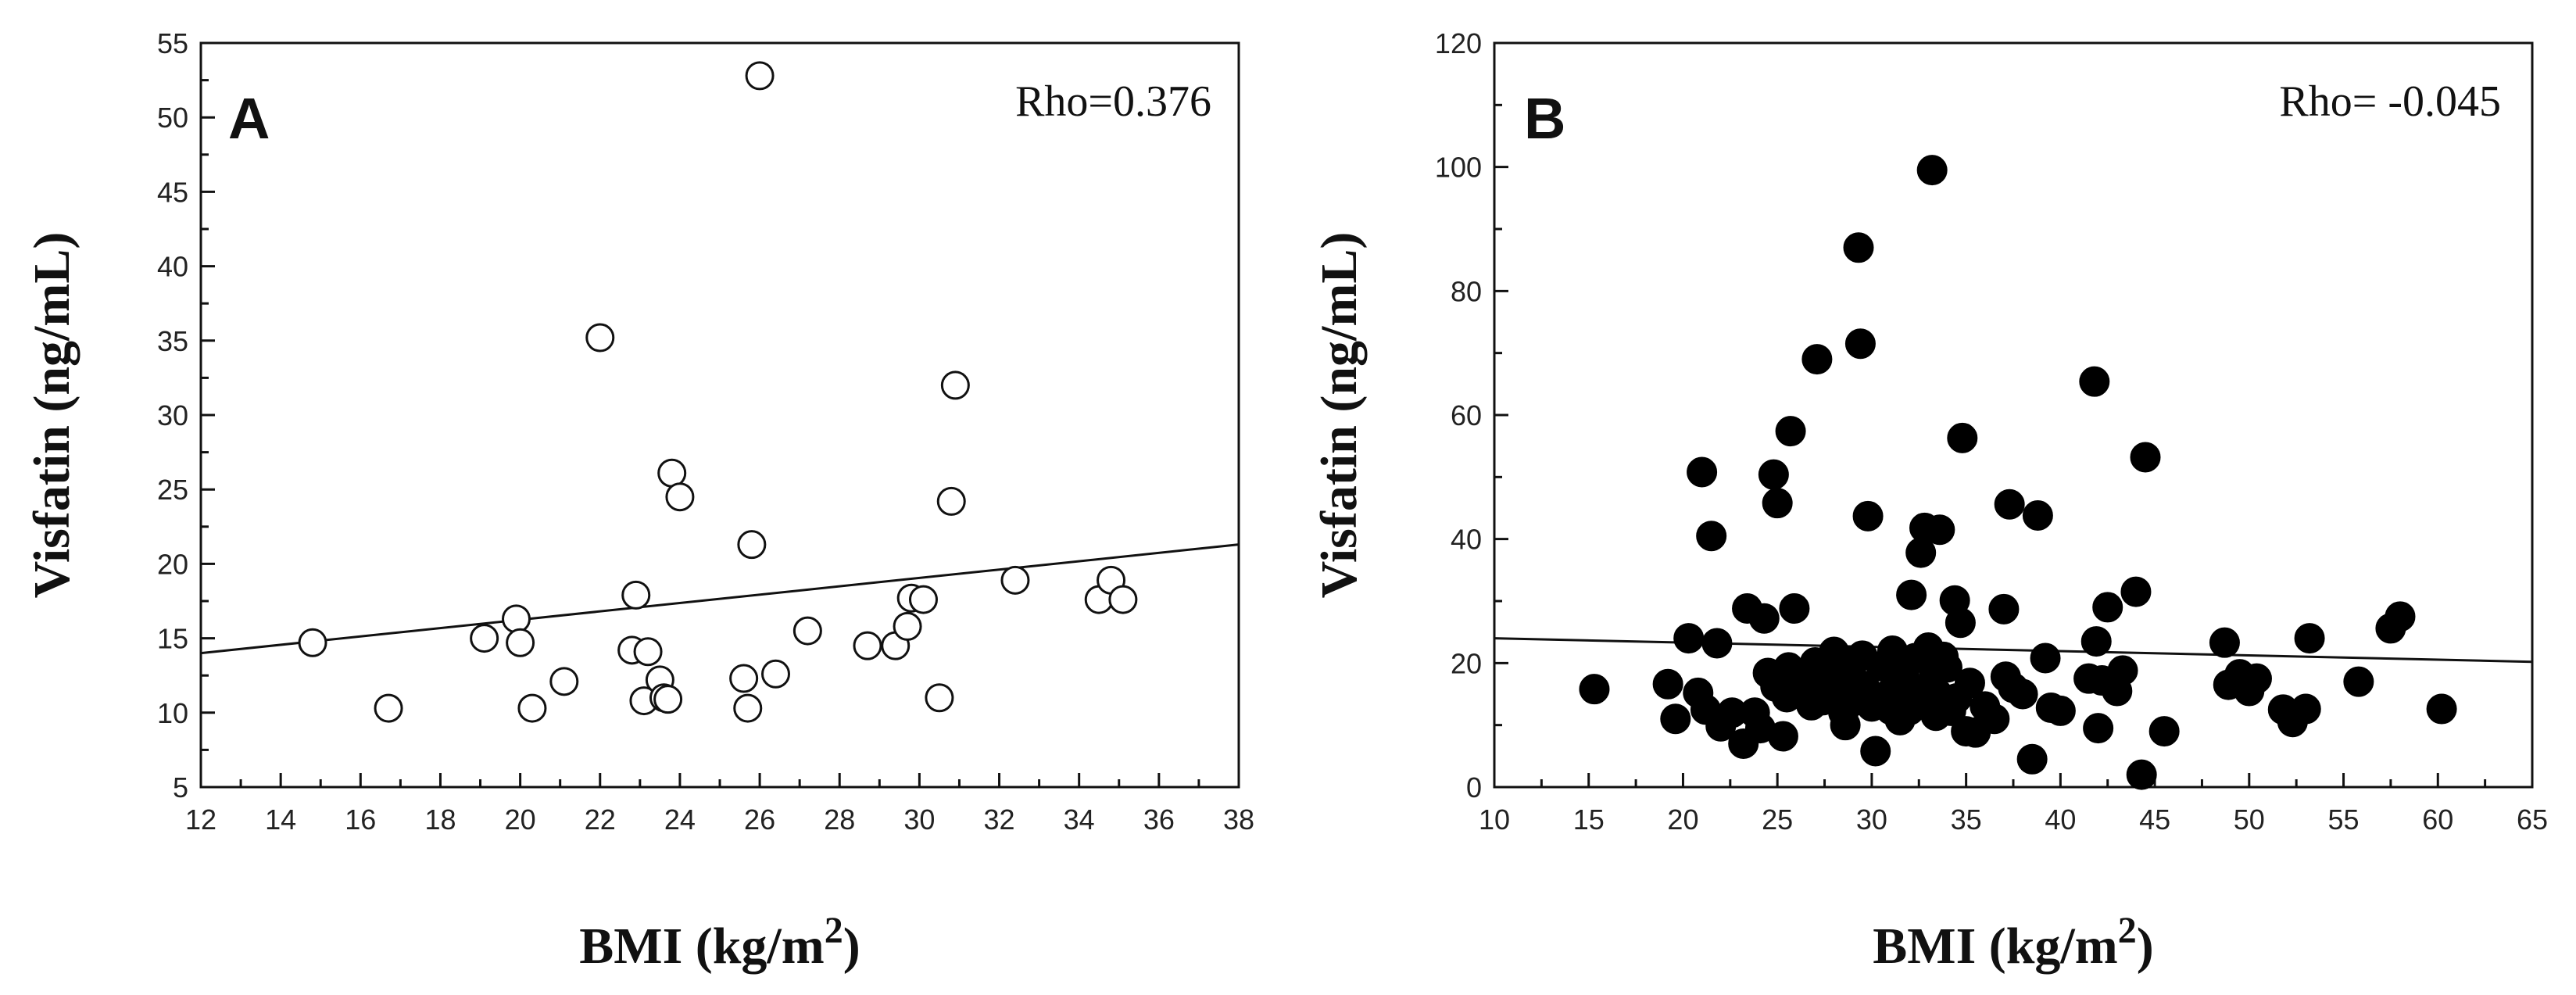  I want to click on panel-b-x-tick-label: 10, so click(1494, 820).